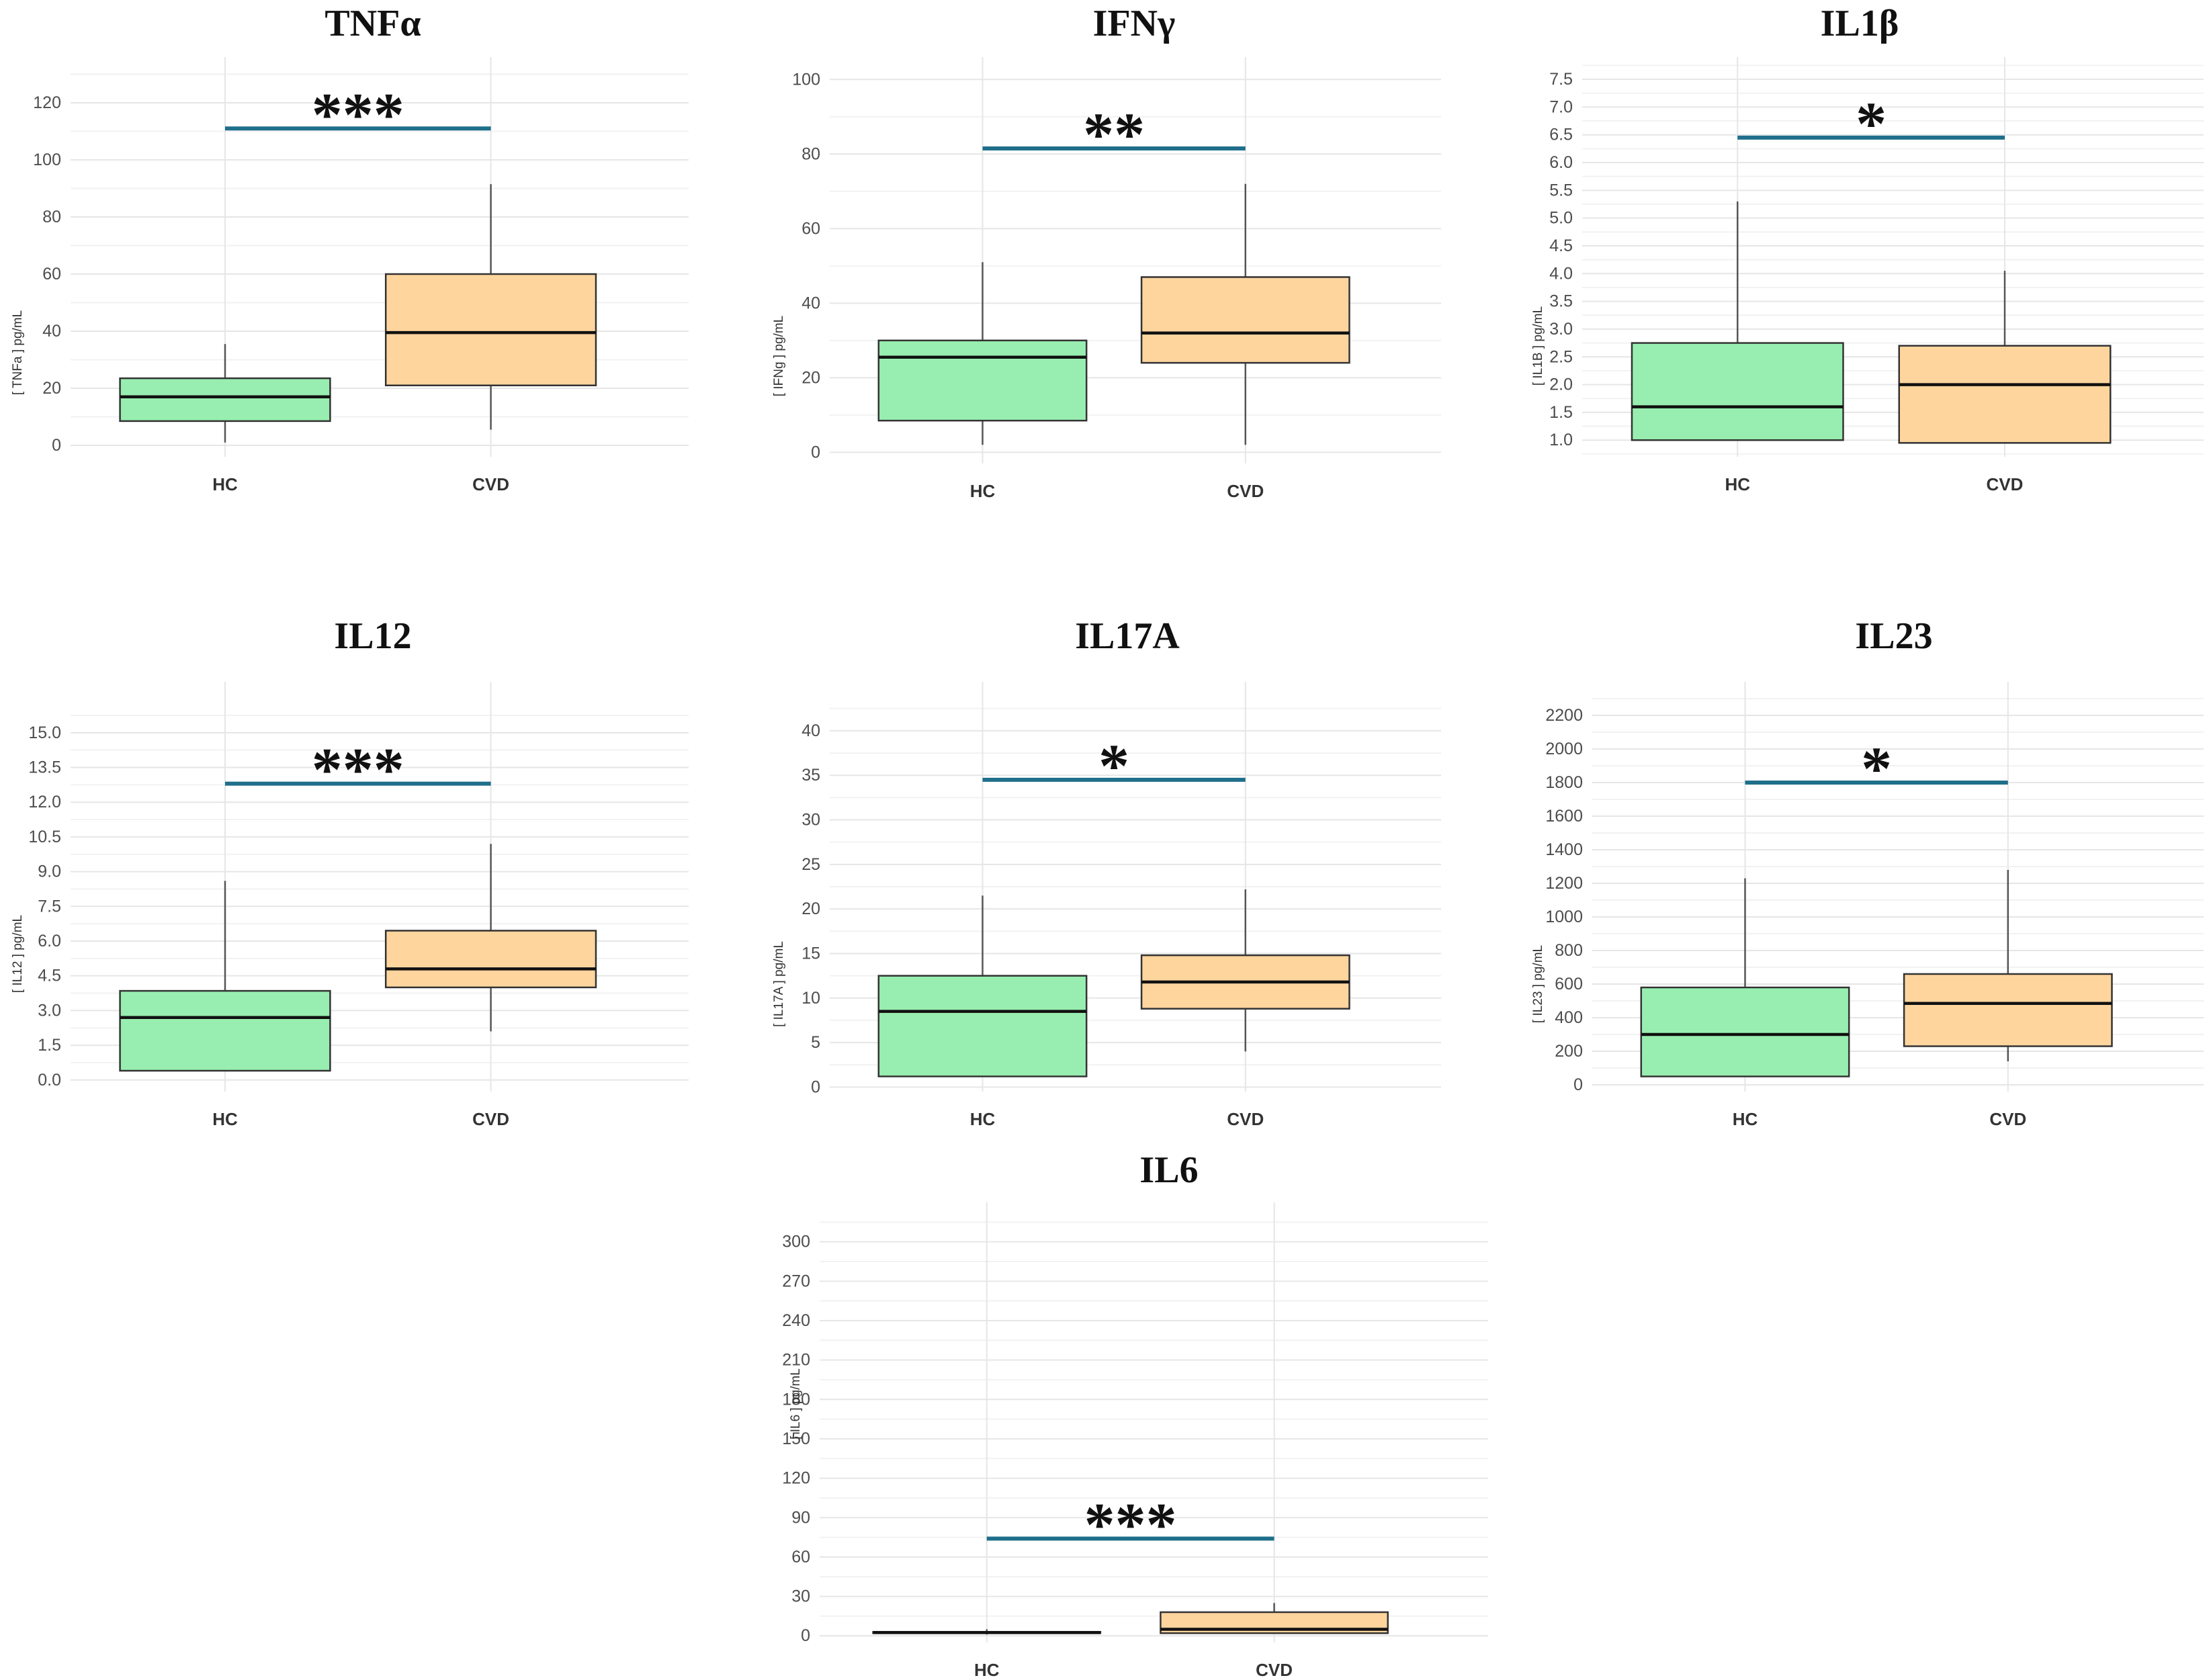  What do you see at coordinates (373, 636) in the screenshot?
I see `chart-title: IL12` at bounding box center [373, 636].